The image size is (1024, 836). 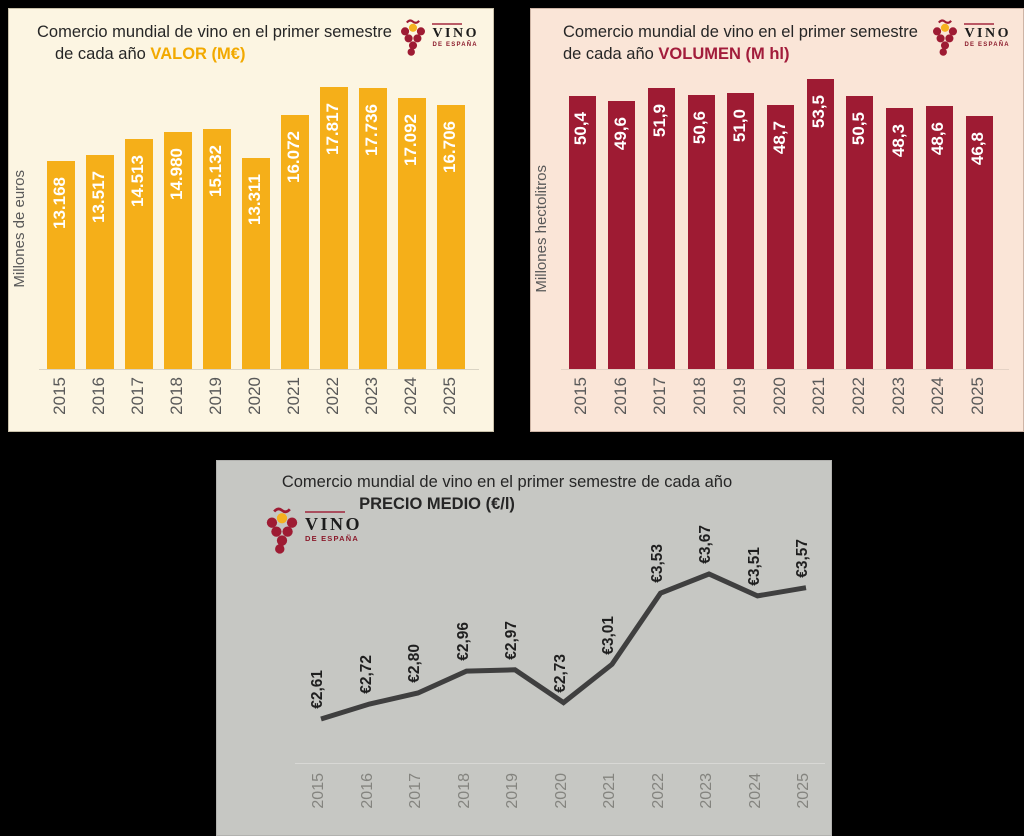 What do you see at coordinates (739, 125) in the screenshot?
I see `bar-value-label: 51,0` at bounding box center [739, 125].